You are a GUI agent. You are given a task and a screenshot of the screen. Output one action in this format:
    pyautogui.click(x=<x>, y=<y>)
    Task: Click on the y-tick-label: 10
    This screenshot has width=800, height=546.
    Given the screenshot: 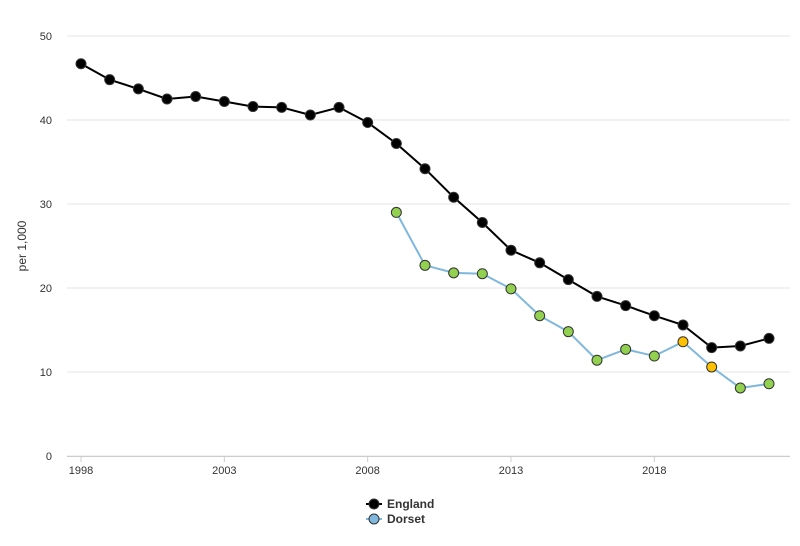 What is the action you would take?
    pyautogui.click(x=46, y=373)
    